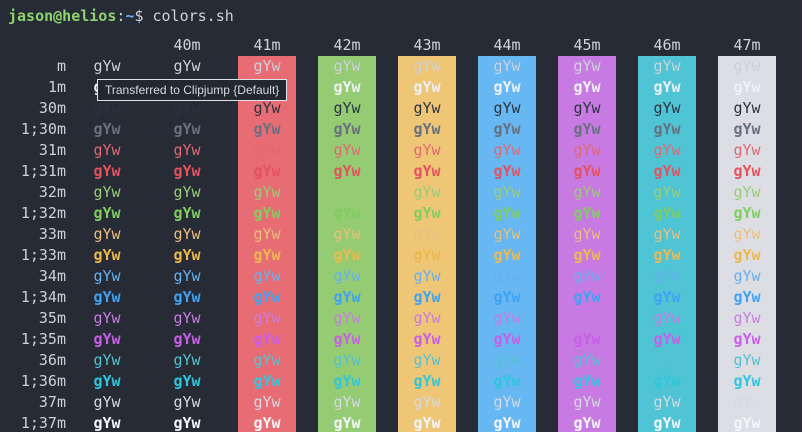  I want to click on header-cell: 41m, so click(278, 45).